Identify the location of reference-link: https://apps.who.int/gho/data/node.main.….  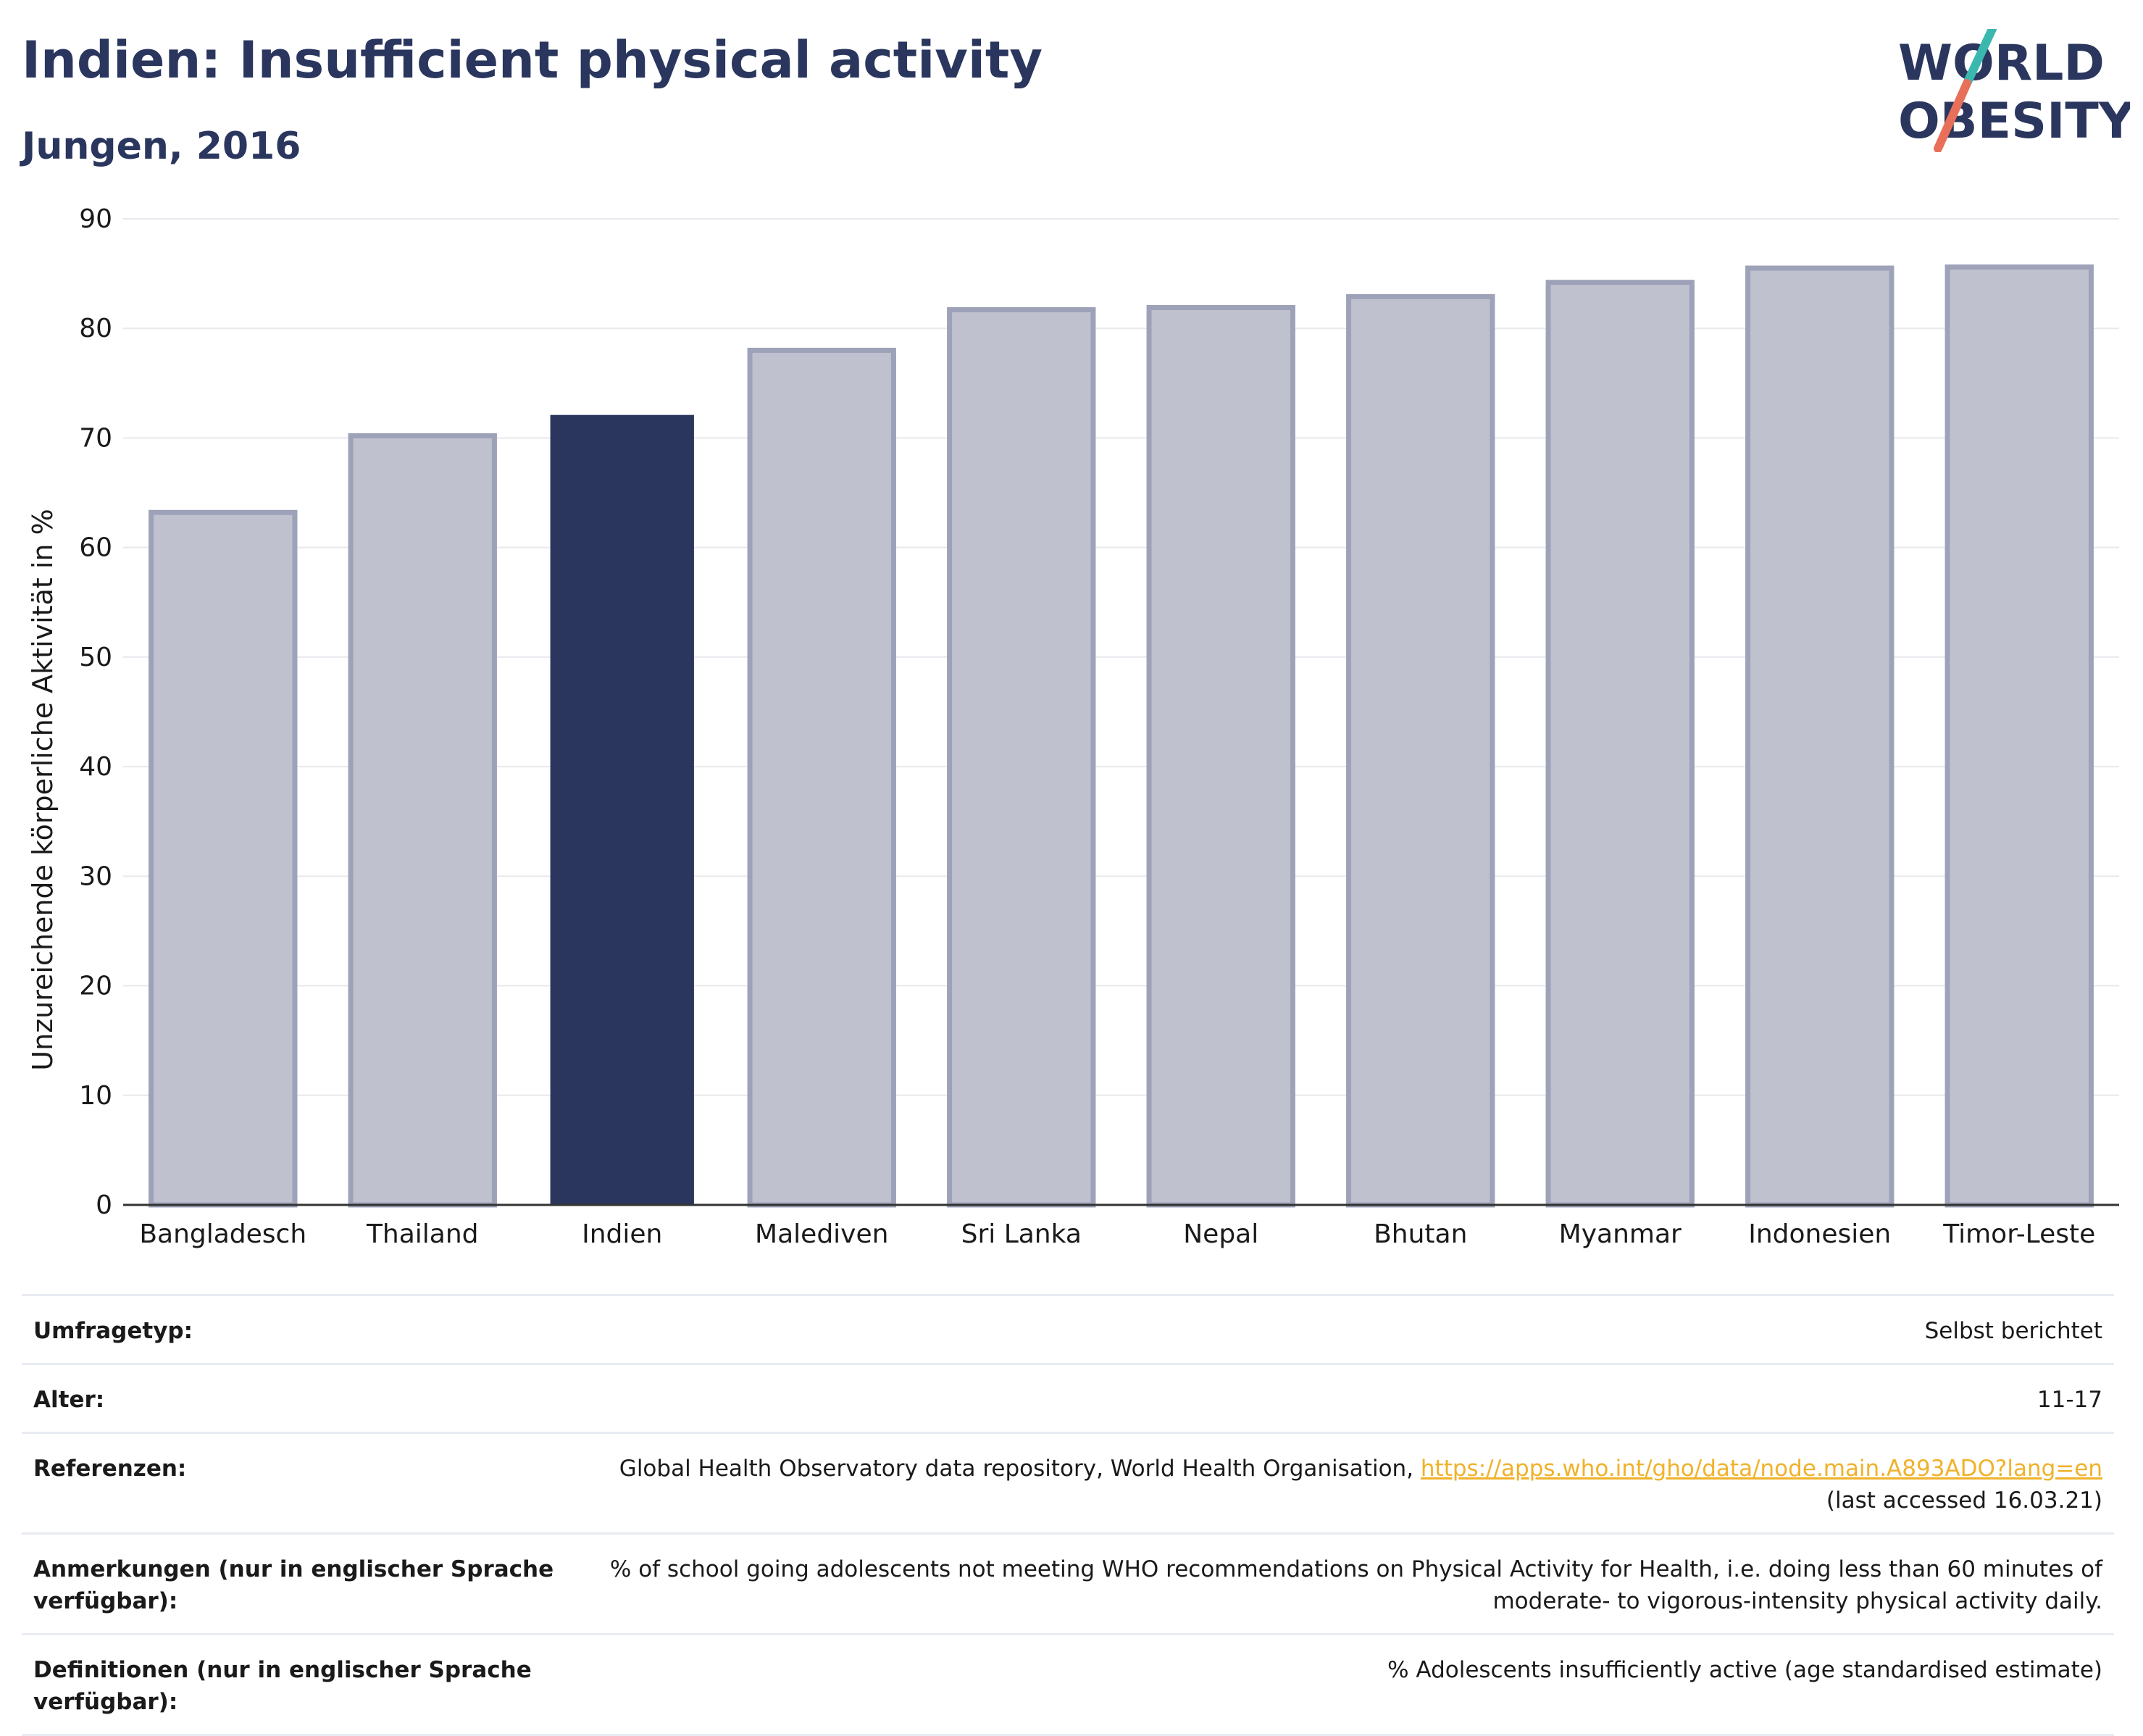
(1761, 1469).